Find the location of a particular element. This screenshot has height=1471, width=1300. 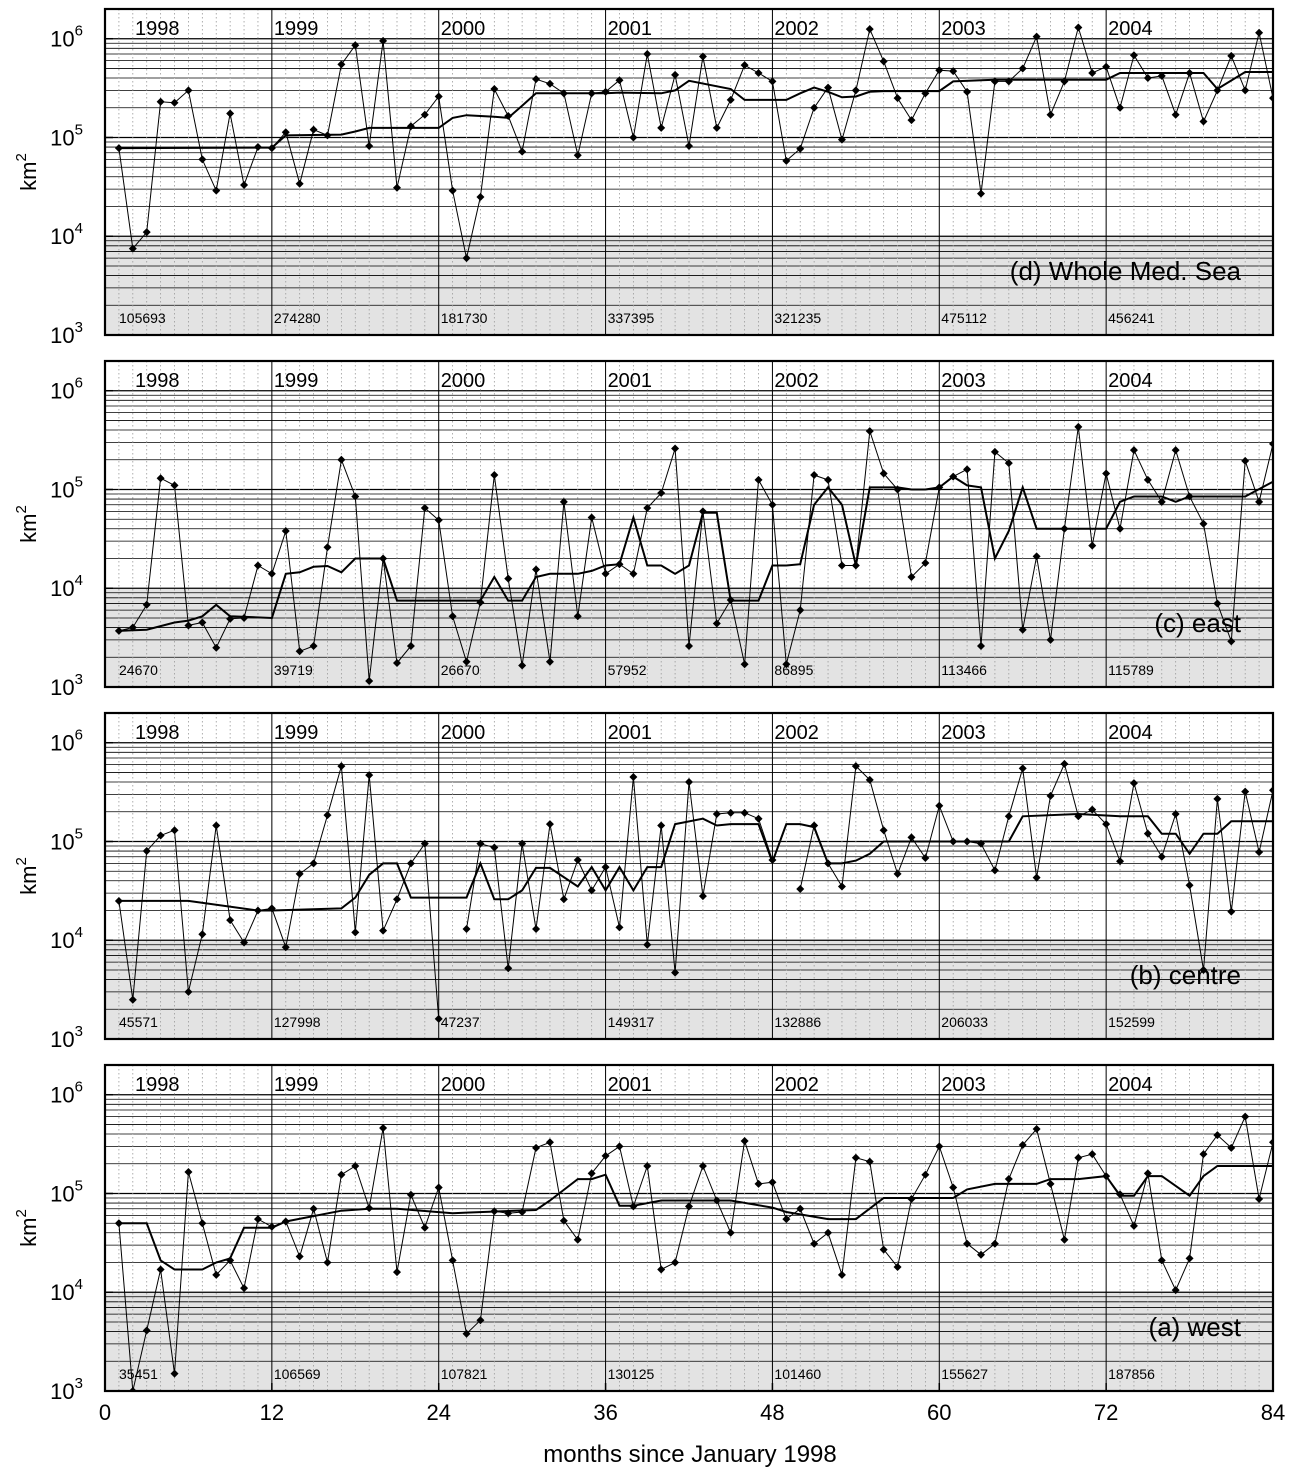

annual-total-label: 105693 is located at coordinates (142, 318).